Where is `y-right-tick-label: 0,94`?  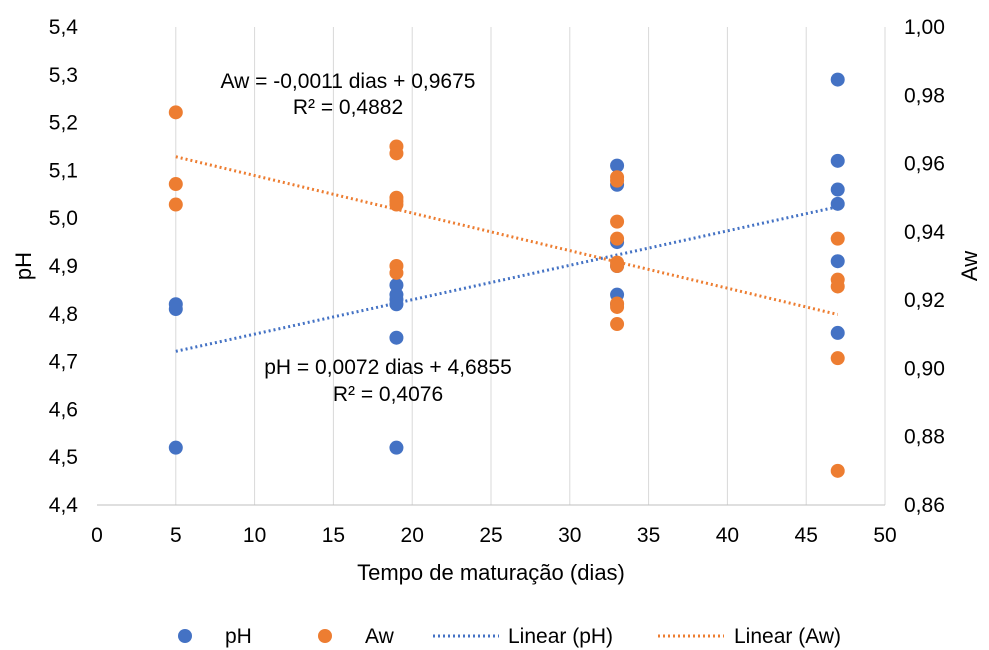
y-right-tick-label: 0,94 is located at coordinates (924, 232).